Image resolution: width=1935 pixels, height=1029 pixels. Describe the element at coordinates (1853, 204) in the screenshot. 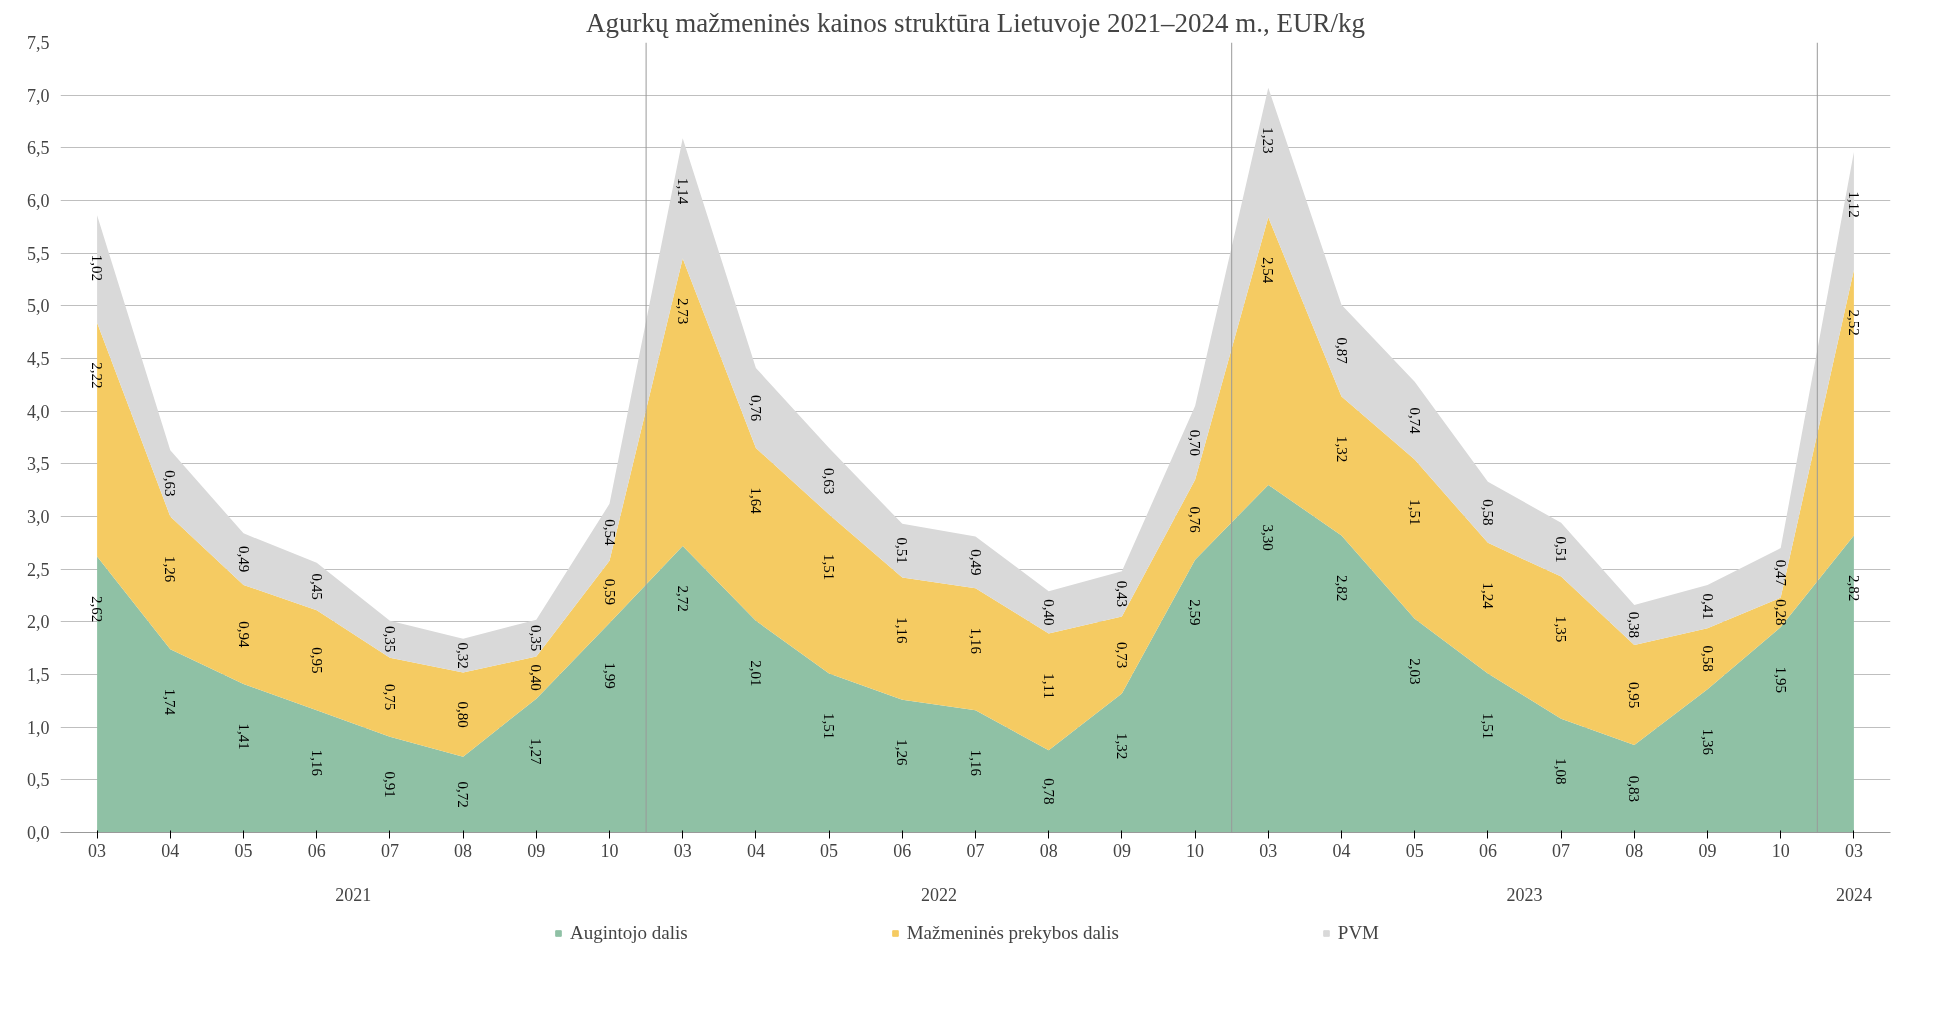

I see `data-label: 1,12` at that location.